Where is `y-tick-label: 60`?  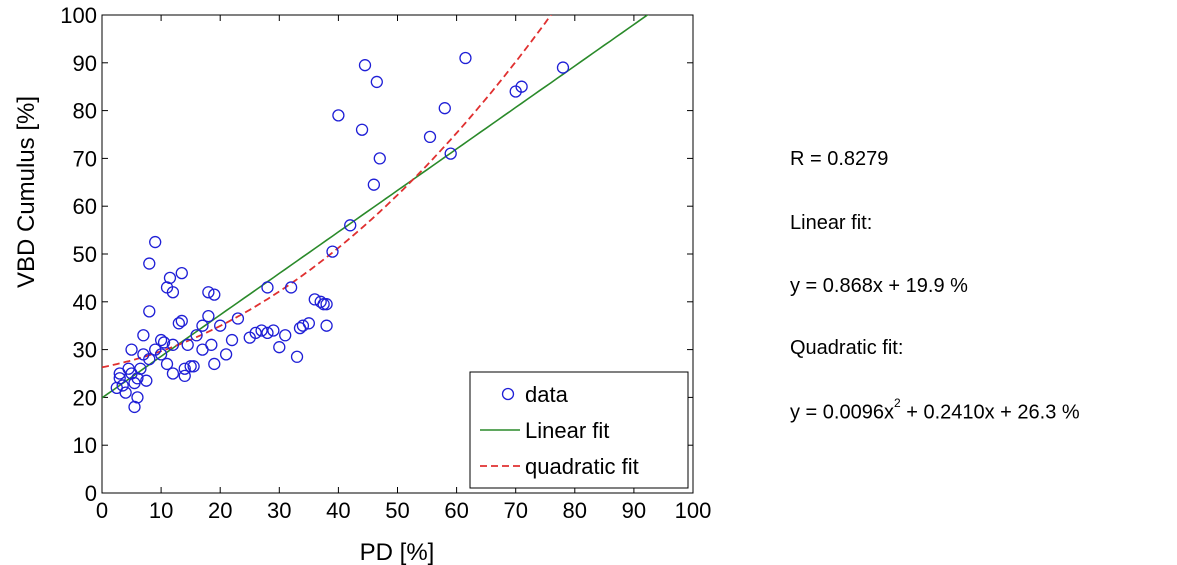
y-tick-label: 60 is located at coordinates (85, 206).